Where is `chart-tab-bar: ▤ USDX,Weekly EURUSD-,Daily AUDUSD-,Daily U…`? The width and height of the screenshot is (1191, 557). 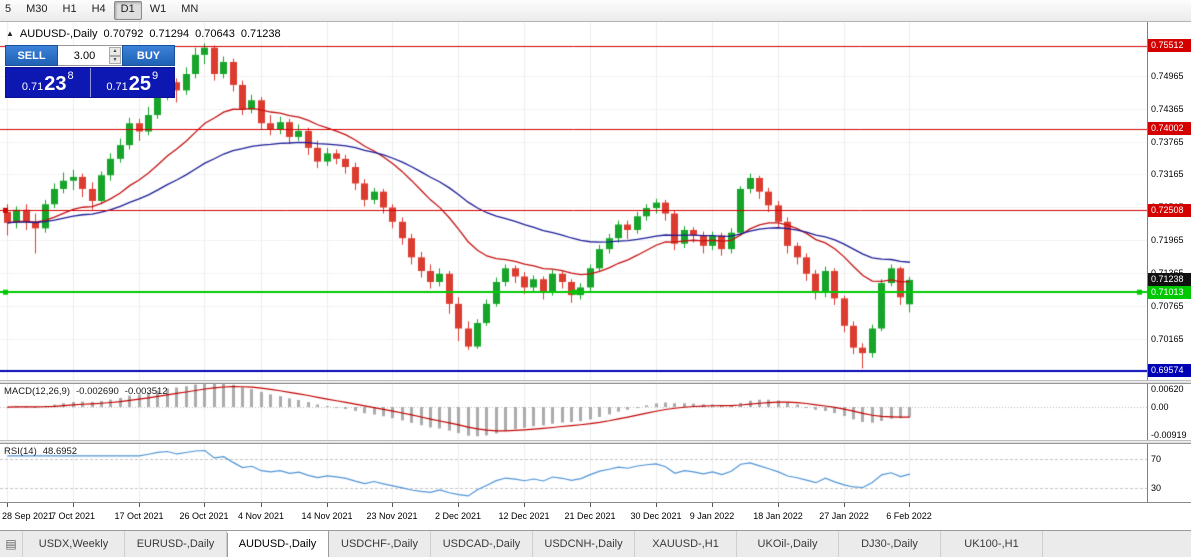
chart-tab-bar: ▤ USDX,Weekly EURUSD-,Daily AUDUSD-,Daily U… is located at coordinates (595, 543).